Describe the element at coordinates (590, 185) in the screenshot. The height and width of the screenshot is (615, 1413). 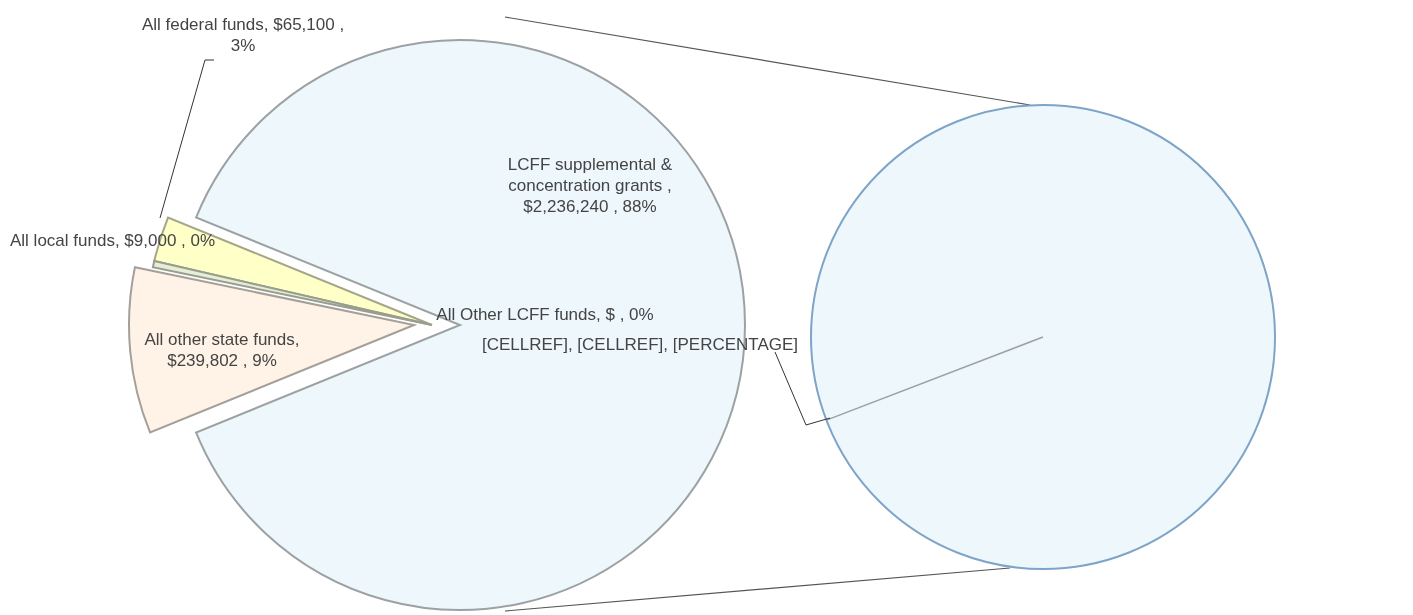
I see `slice-label: LCFF supplemental & concentration grants , $2,236,240 , 88%` at that location.